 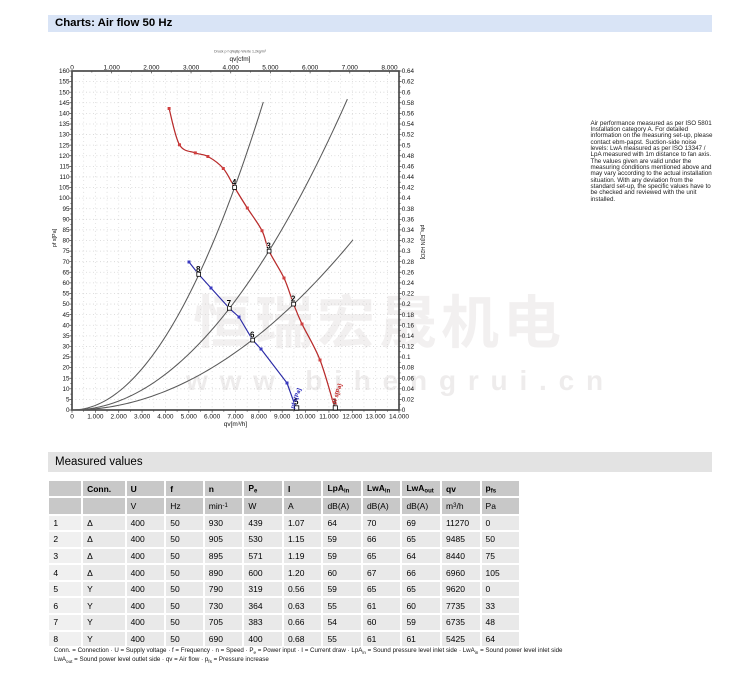 I want to click on svg-text: 0.54, so click(x=408, y=124).